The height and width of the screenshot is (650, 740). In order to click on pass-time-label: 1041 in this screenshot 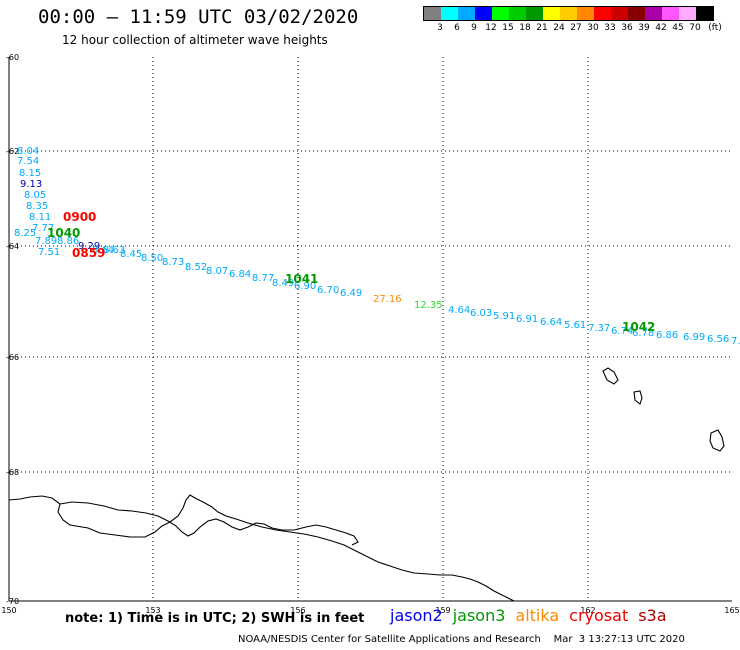, I will do `click(301, 279)`.